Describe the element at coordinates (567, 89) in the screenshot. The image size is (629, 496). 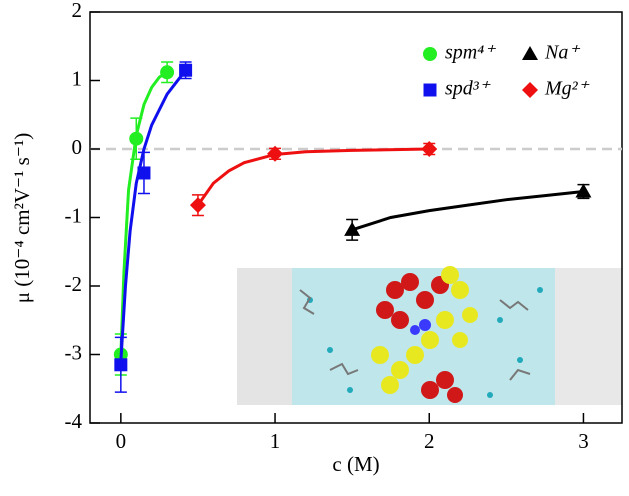
I see `legend-label: Mg²⁺` at that location.